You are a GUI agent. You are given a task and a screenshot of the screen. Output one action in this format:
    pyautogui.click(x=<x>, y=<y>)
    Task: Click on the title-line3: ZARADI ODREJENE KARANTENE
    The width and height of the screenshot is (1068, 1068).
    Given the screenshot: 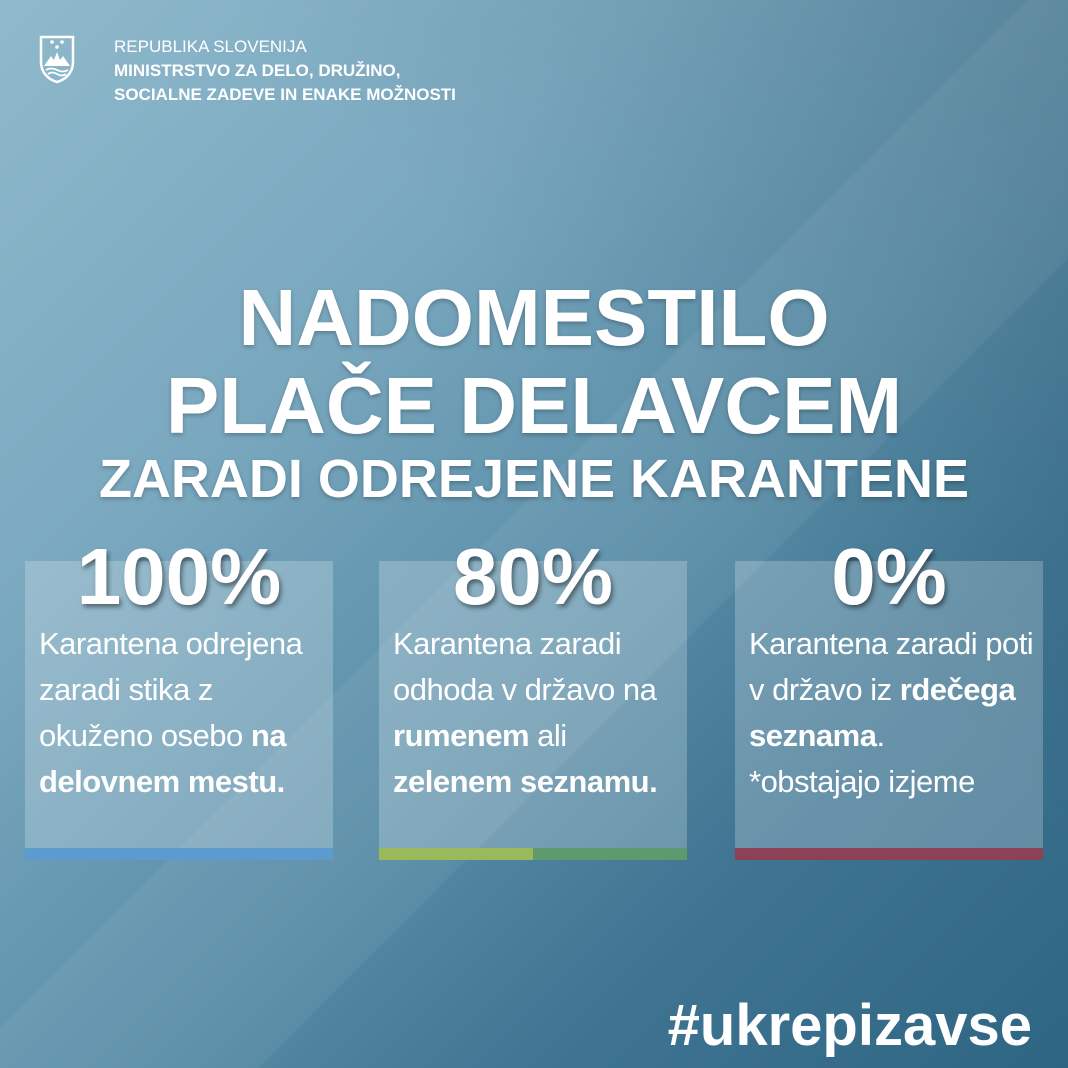 What is the action you would take?
    pyautogui.click(x=534, y=479)
    